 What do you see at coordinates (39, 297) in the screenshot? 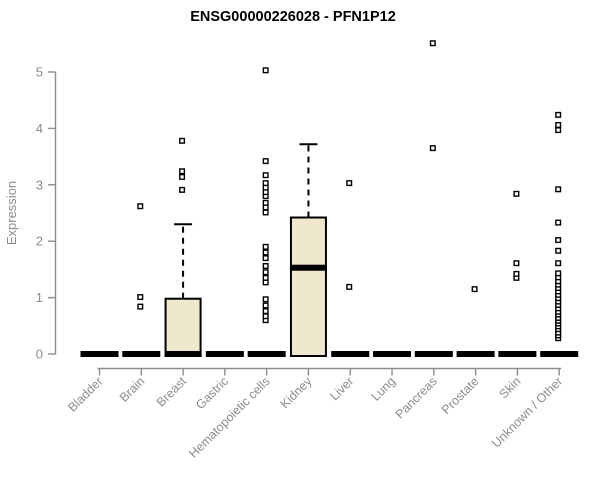
I see `y-tick-label: 1` at bounding box center [39, 297].